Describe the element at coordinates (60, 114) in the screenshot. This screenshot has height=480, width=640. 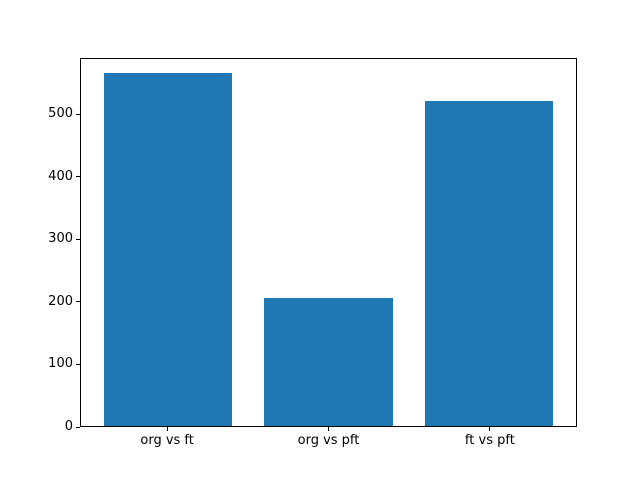
I see `y-tick-label: 500` at that location.